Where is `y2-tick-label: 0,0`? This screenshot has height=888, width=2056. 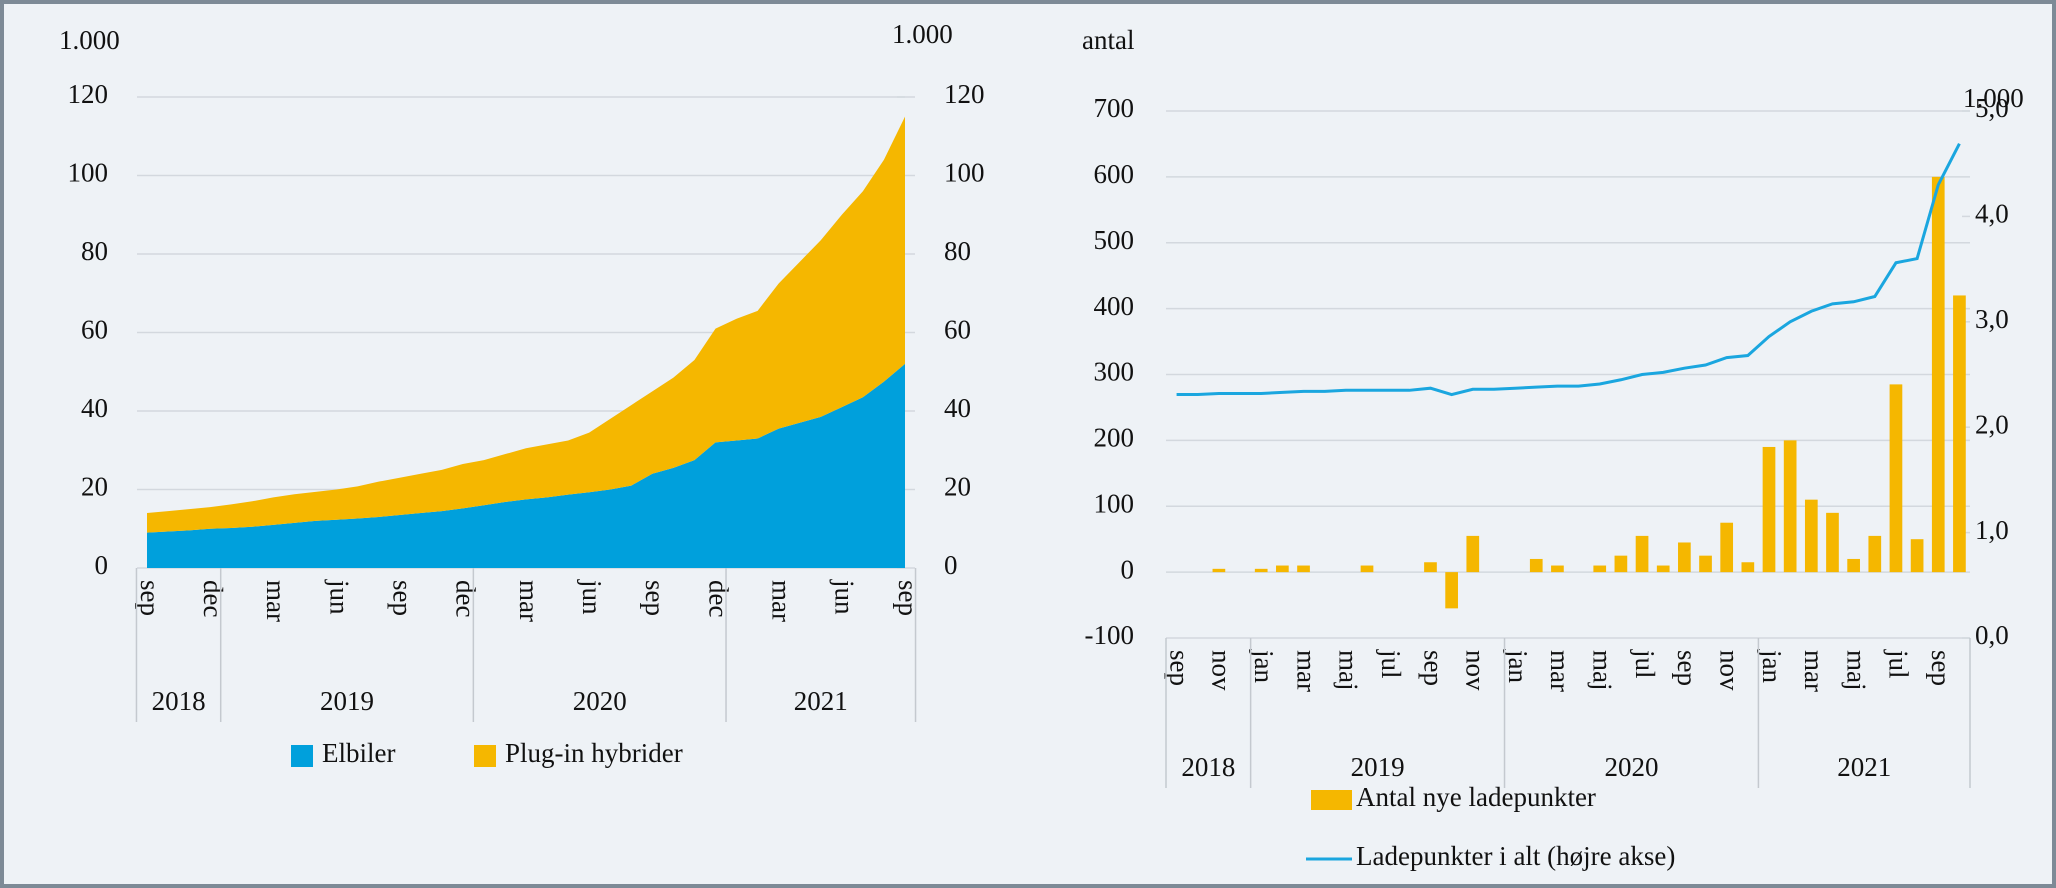 y2-tick-label: 0,0 is located at coordinates (1992, 635).